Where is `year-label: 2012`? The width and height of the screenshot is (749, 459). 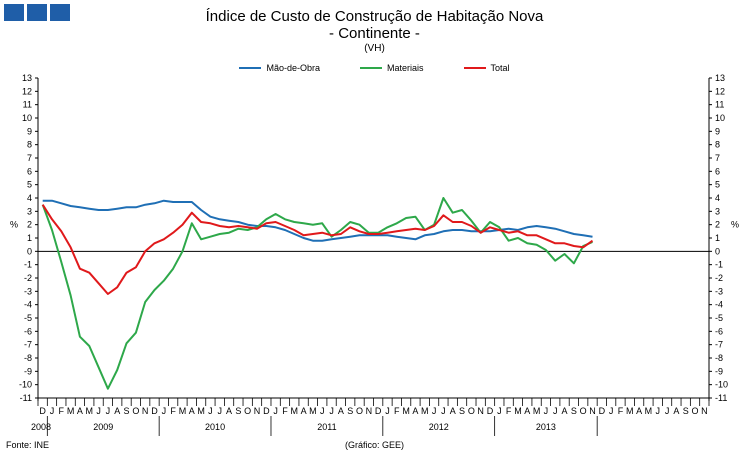 year-label: 2012 is located at coordinates (439, 427).